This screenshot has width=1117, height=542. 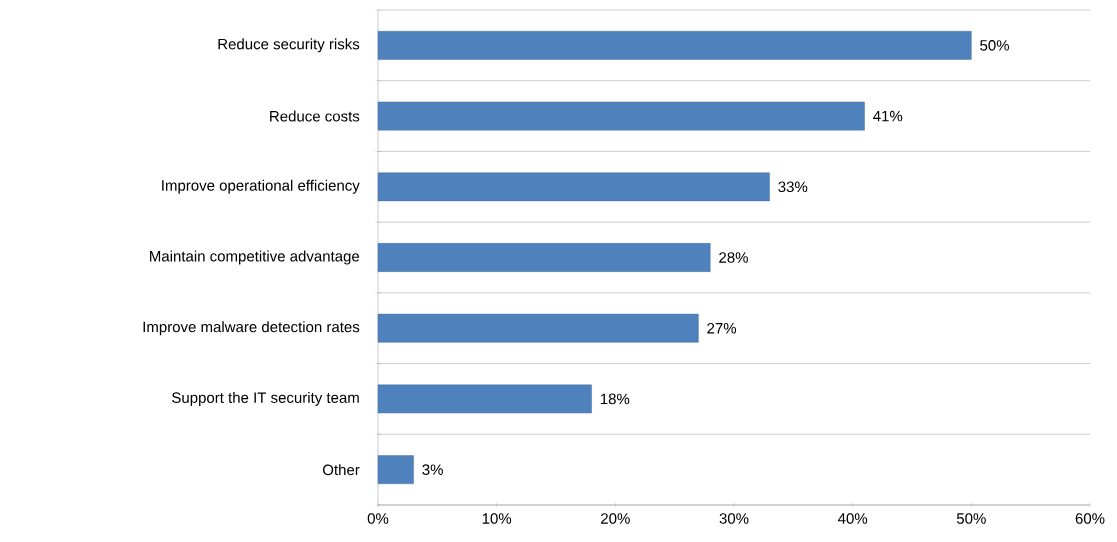 What do you see at coordinates (615, 399) in the screenshot?
I see `data-label: 18%` at bounding box center [615, 399].